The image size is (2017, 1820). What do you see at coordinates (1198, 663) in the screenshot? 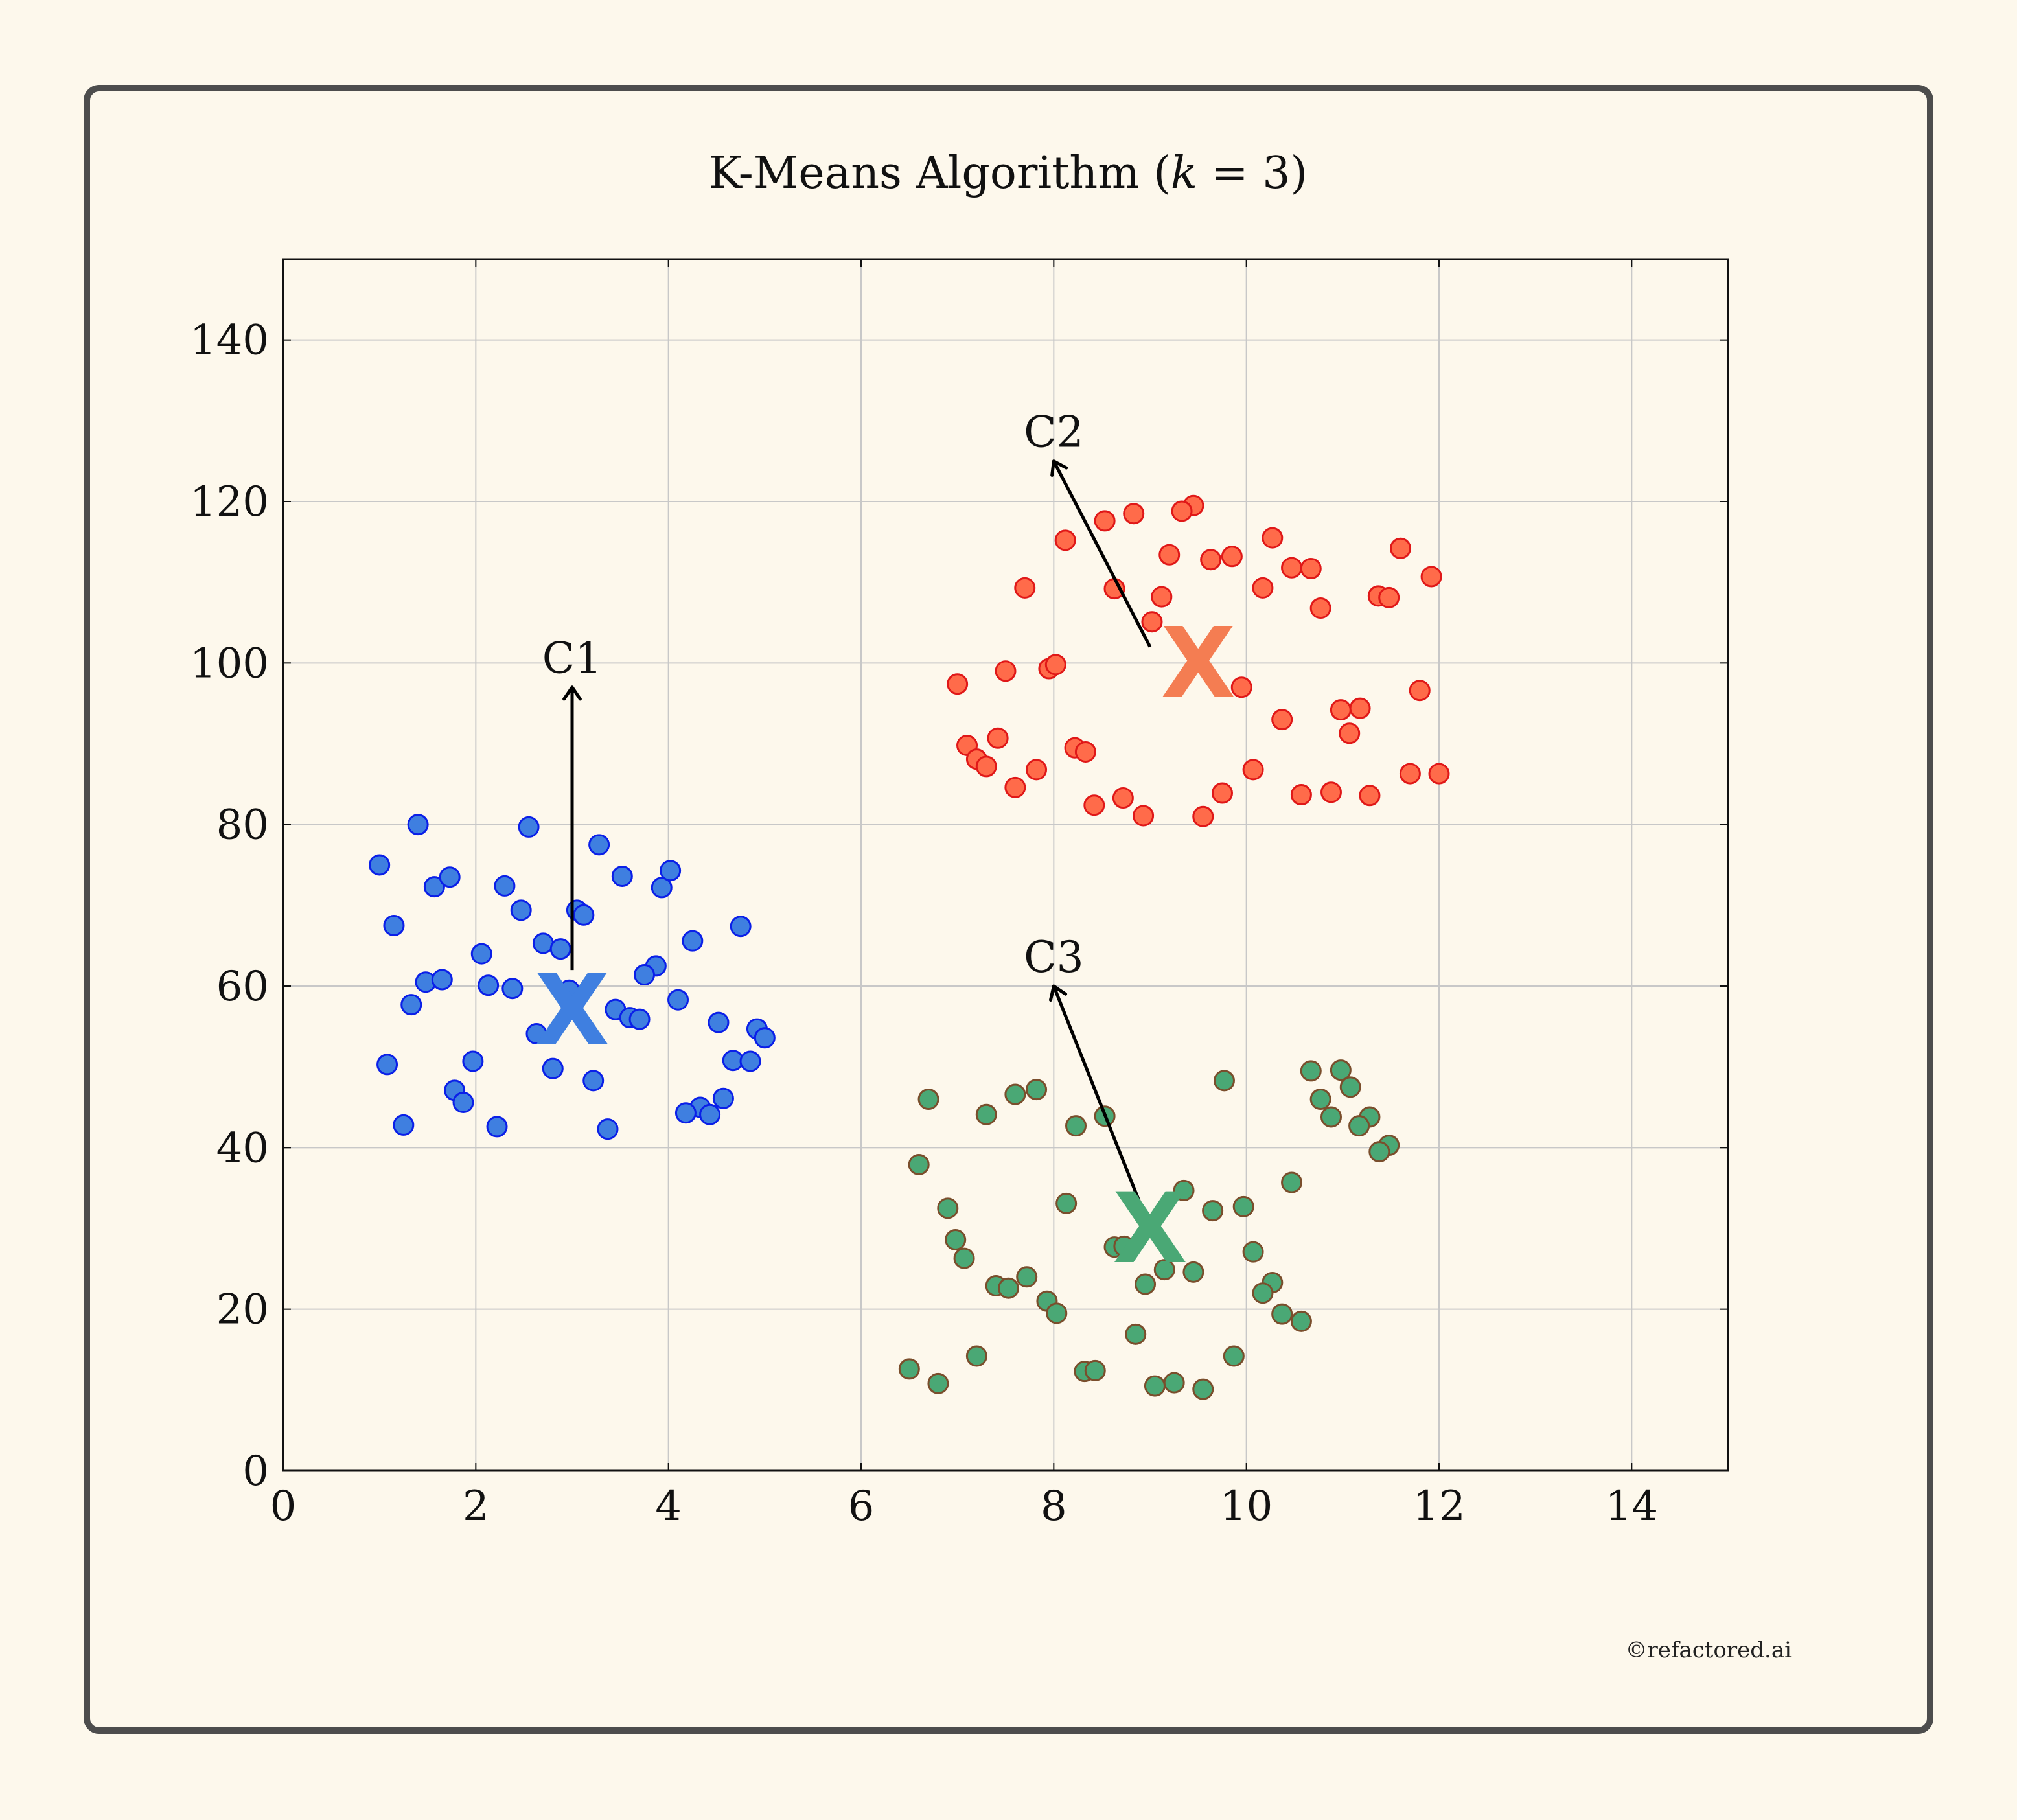
I see `centroid-marker-2: X` at bounding box center [1198, 663].